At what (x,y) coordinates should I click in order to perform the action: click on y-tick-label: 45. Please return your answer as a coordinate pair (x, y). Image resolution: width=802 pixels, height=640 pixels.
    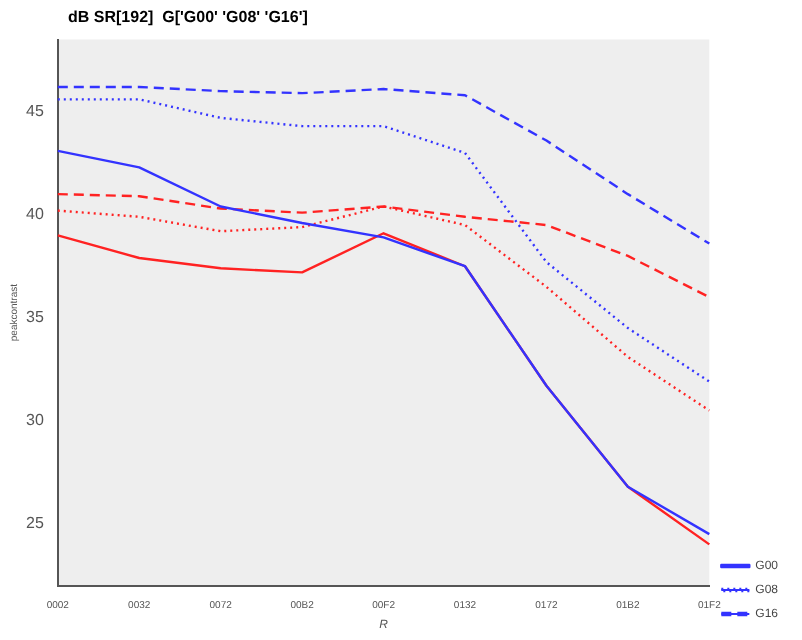
    Looking at the image, I should click on (35, 111).